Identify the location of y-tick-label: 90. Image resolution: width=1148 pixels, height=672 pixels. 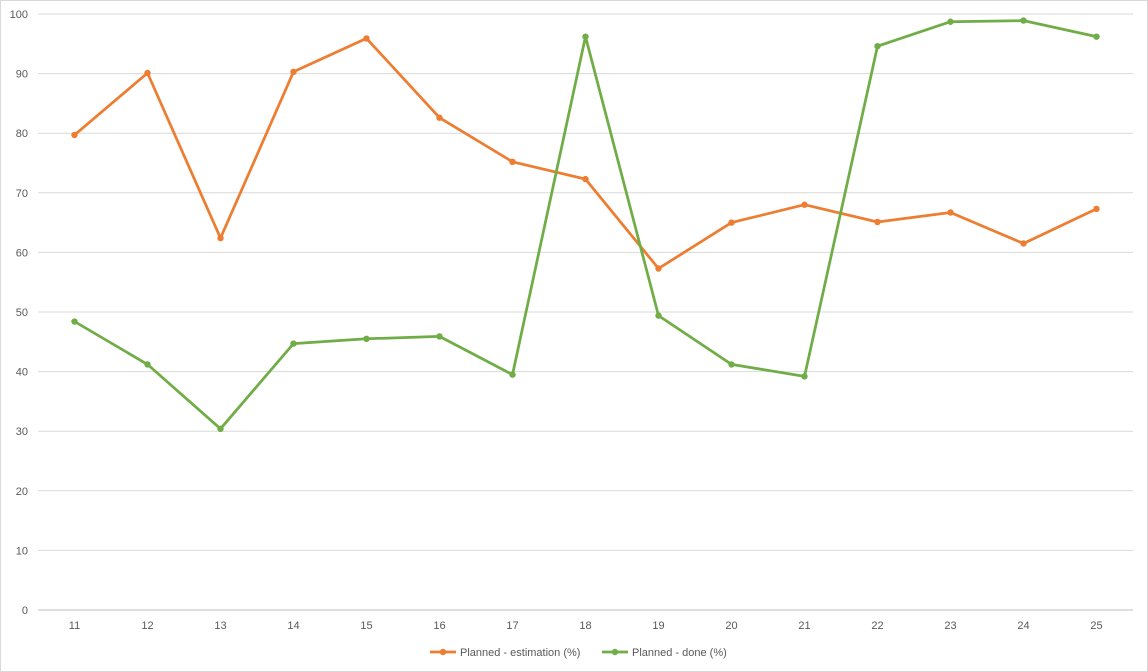
(22, 75).